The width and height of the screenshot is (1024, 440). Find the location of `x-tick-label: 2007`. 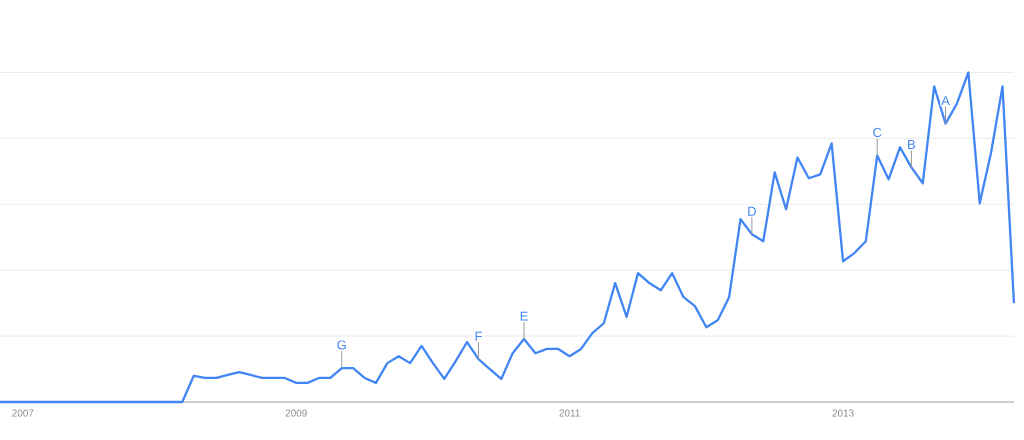

x-tick-label: 2007 is located at coordinates (23, 413).